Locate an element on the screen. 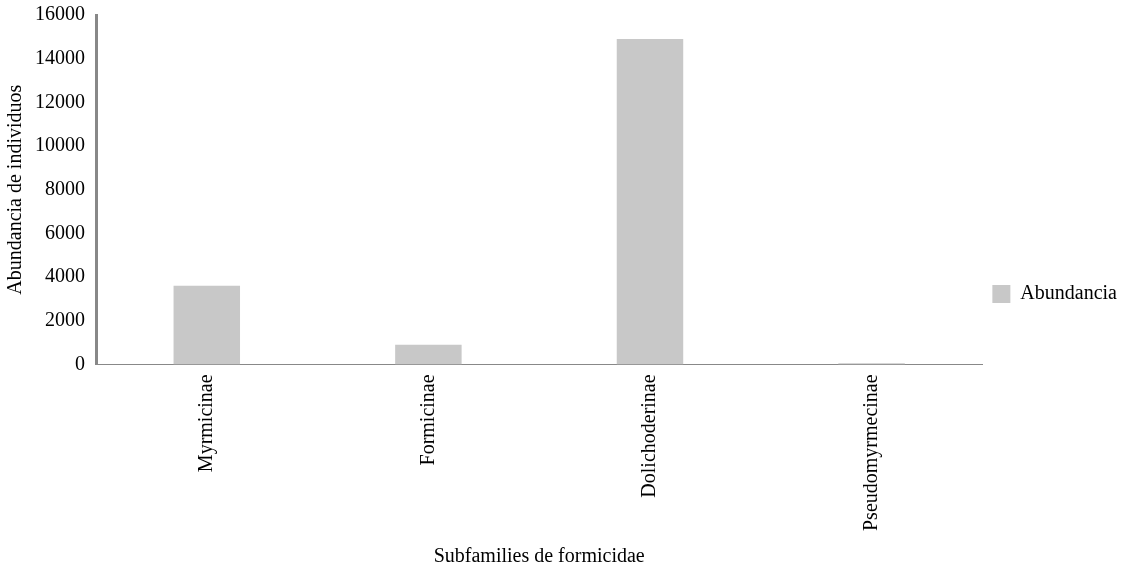 The height and width of the screenshot is (578, 1137). x-tick-label: Pseudomyrmecinae is located at coordinates (870, 452).